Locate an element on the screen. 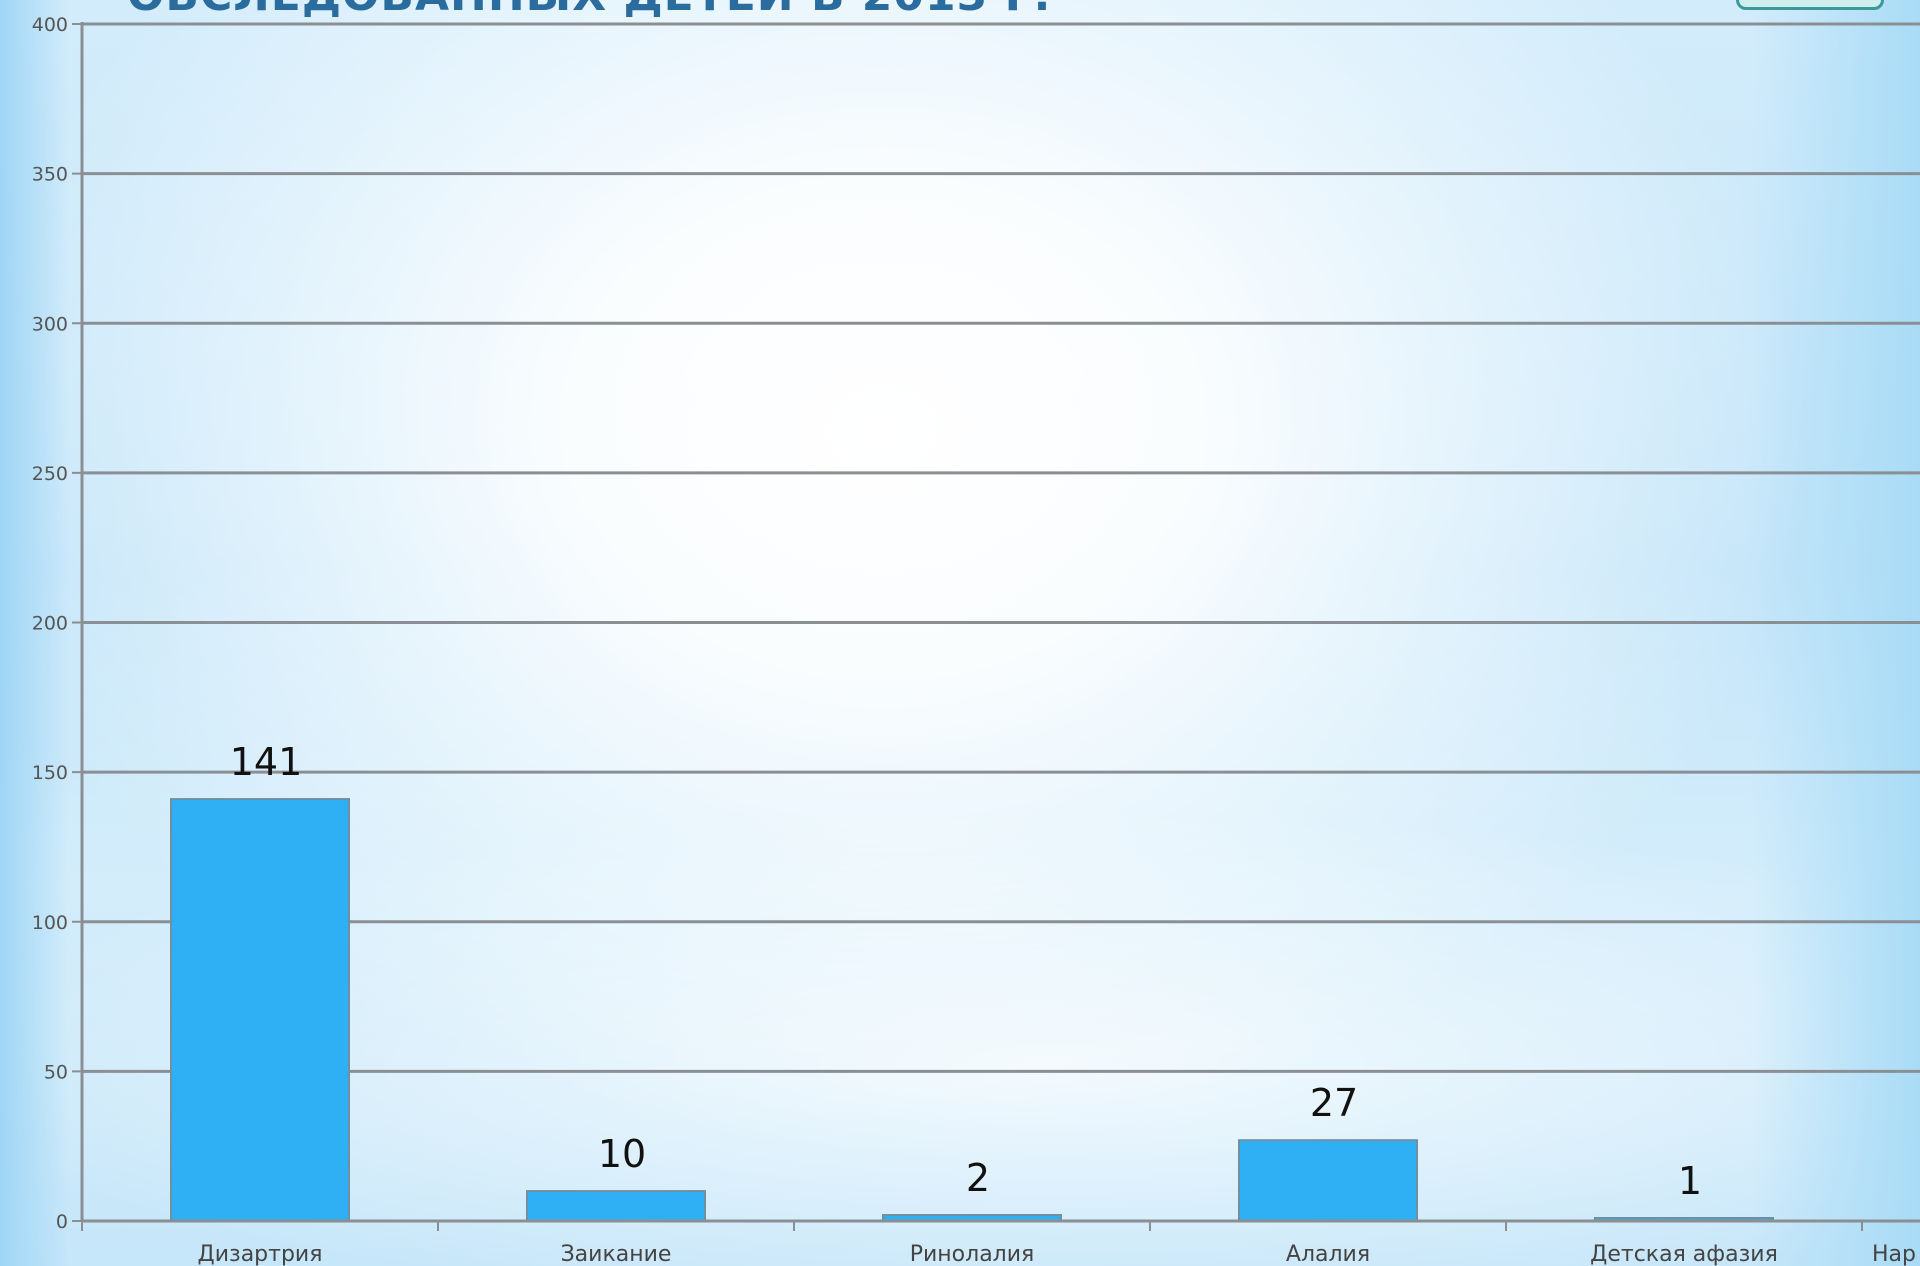 The height and width of the screenshot is (1266, 1920). x-category-label: Дизартрия is located at coordinates (260, 1254).